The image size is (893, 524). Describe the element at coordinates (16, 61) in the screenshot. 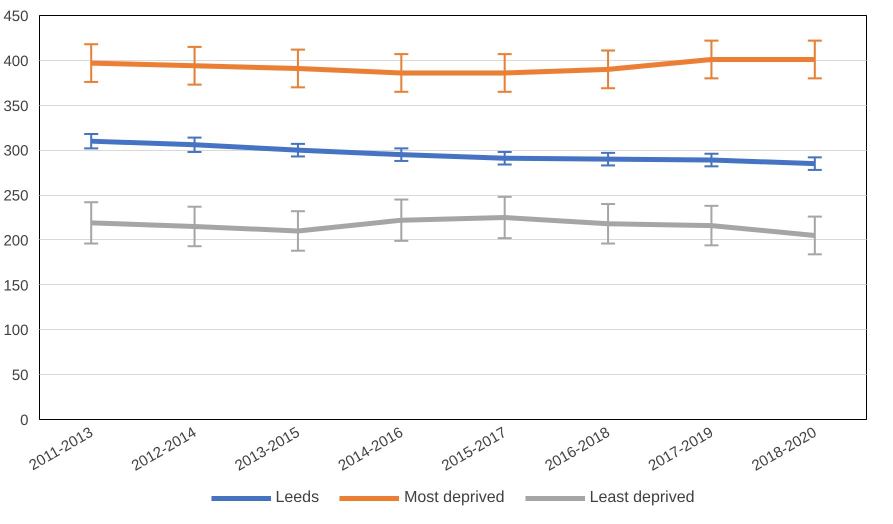

I see `y-tick-label: 400` at that location.